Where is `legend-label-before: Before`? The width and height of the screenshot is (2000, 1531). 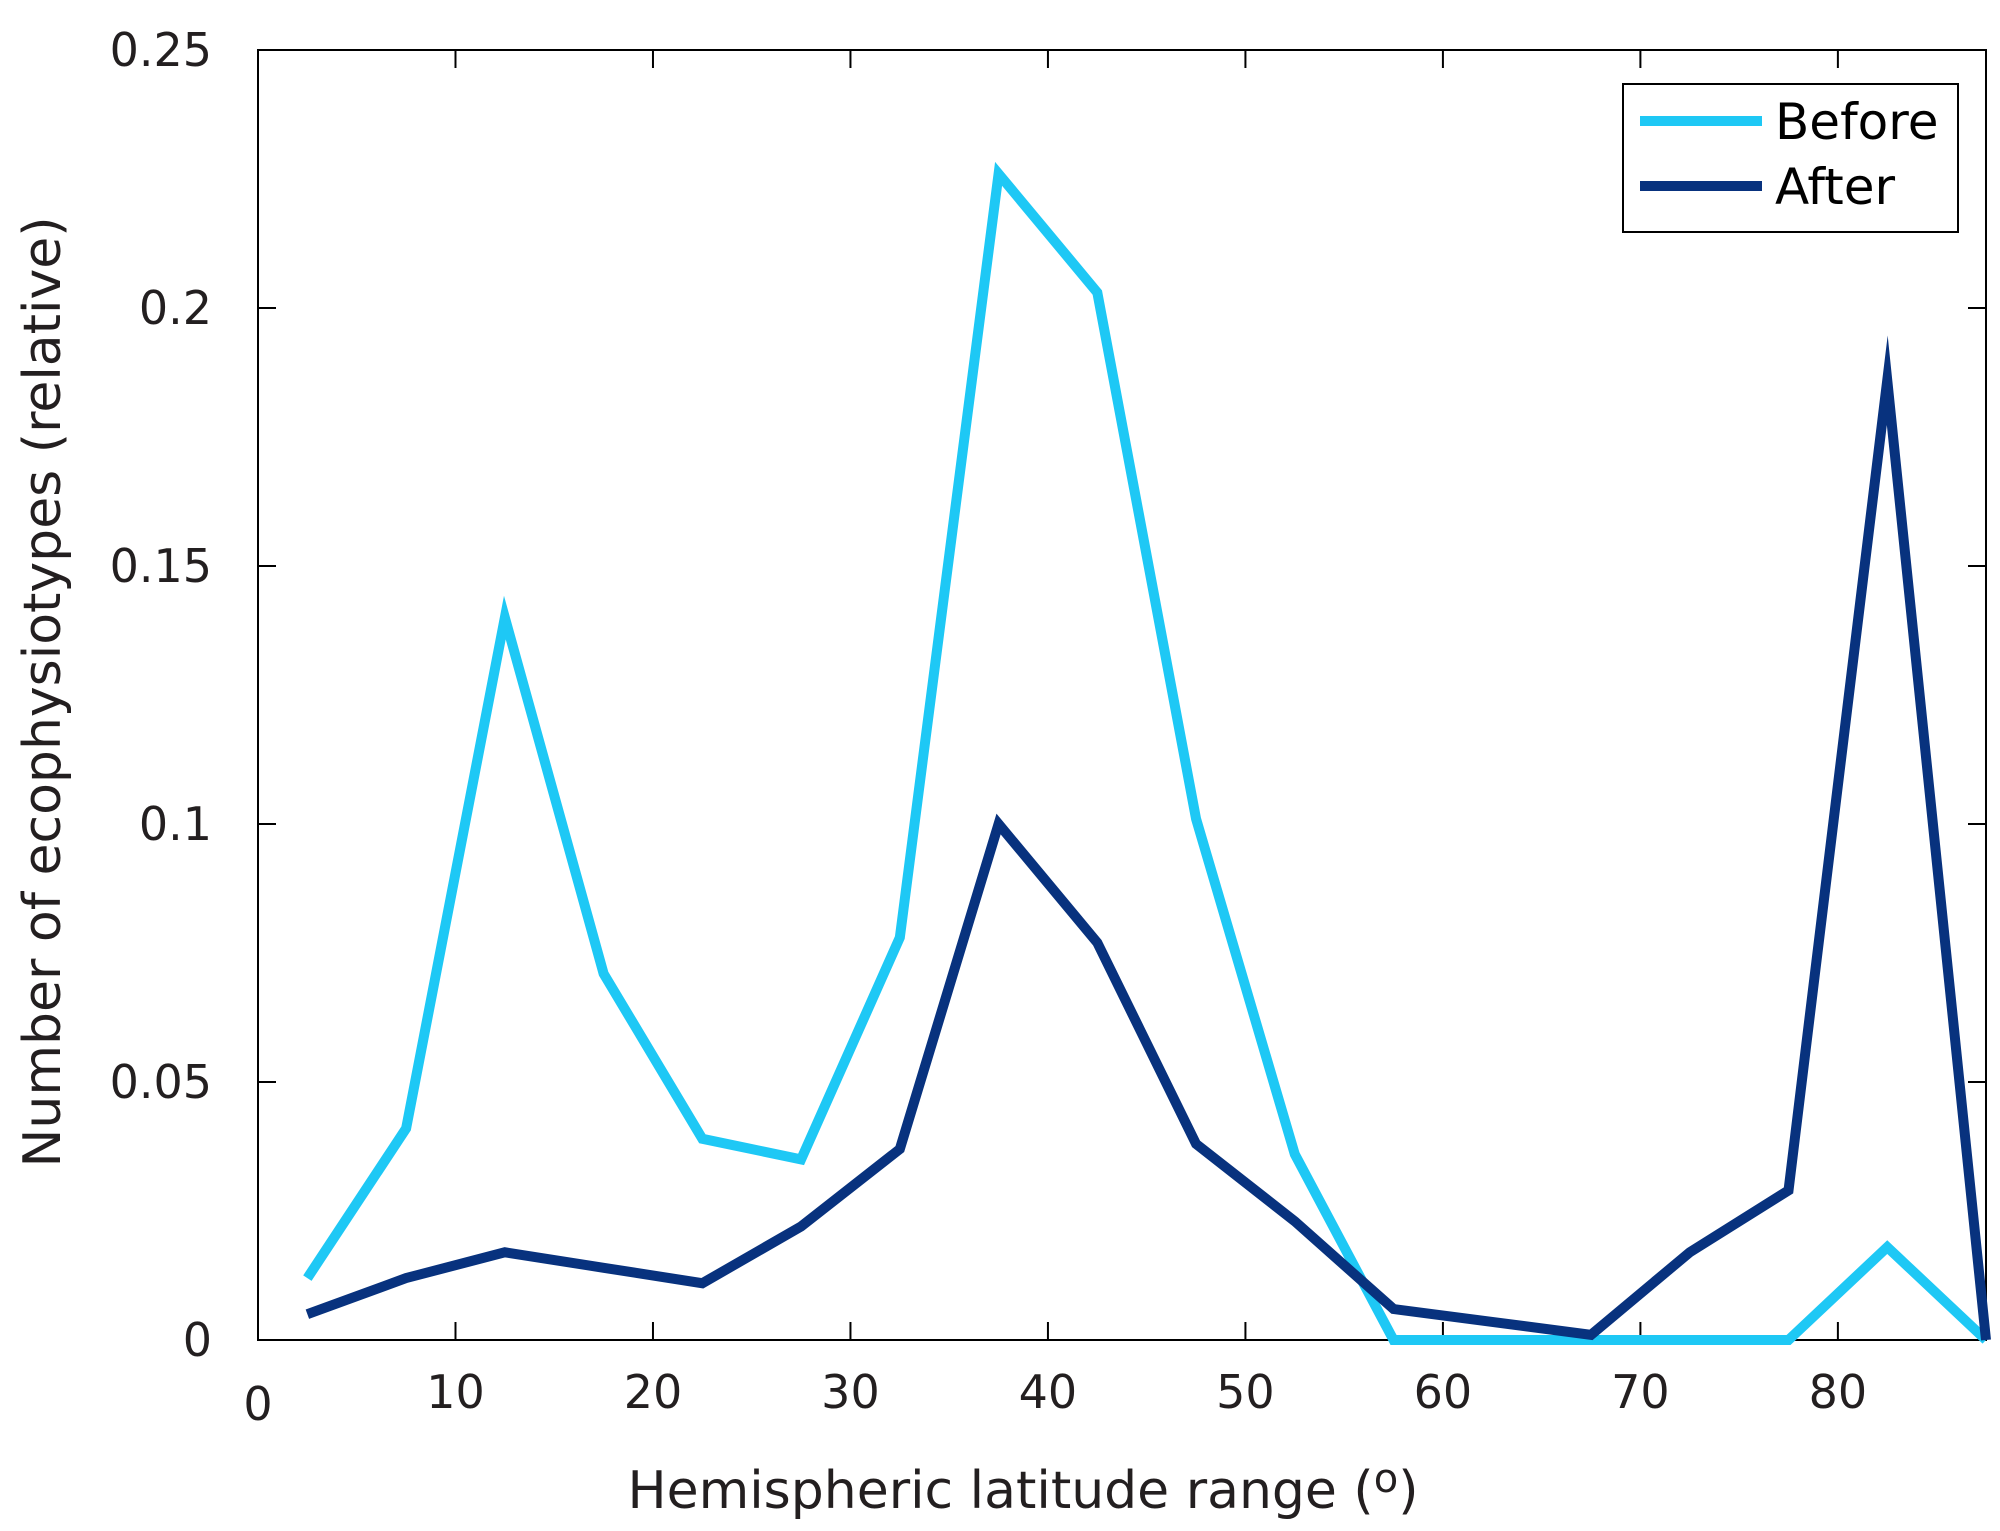
legend-label-before: Before is located at coordinates (1856, 122).